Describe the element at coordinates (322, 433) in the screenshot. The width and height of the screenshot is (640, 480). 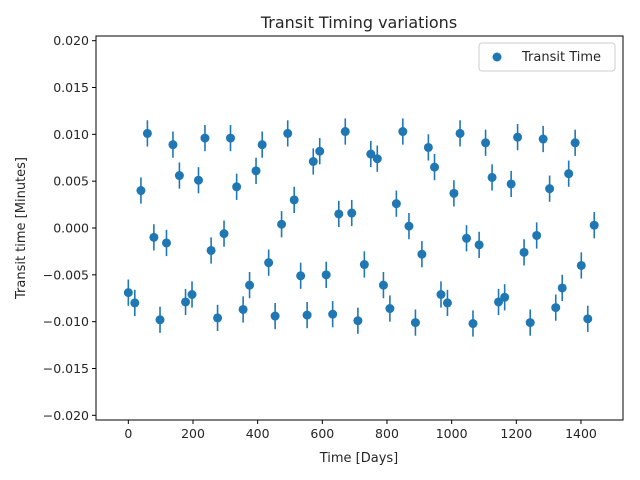
I see `x-tick-label: 600` at that location.